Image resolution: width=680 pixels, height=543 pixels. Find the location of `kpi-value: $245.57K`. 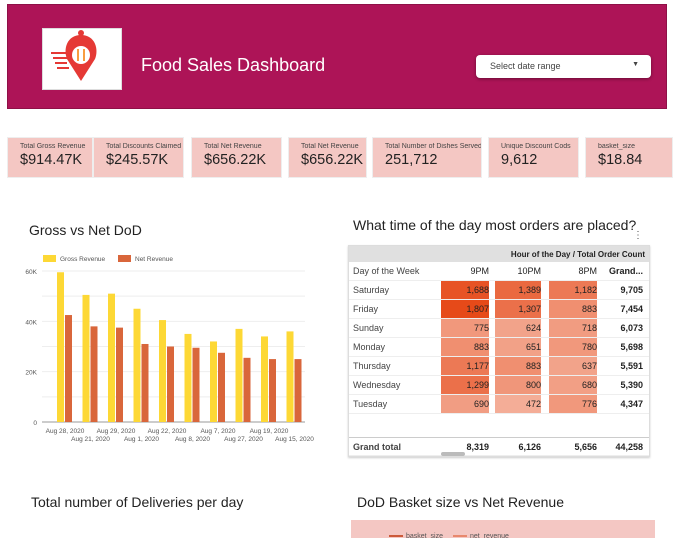

kpi-value: $245.57K is located at coordinates (137, 160).